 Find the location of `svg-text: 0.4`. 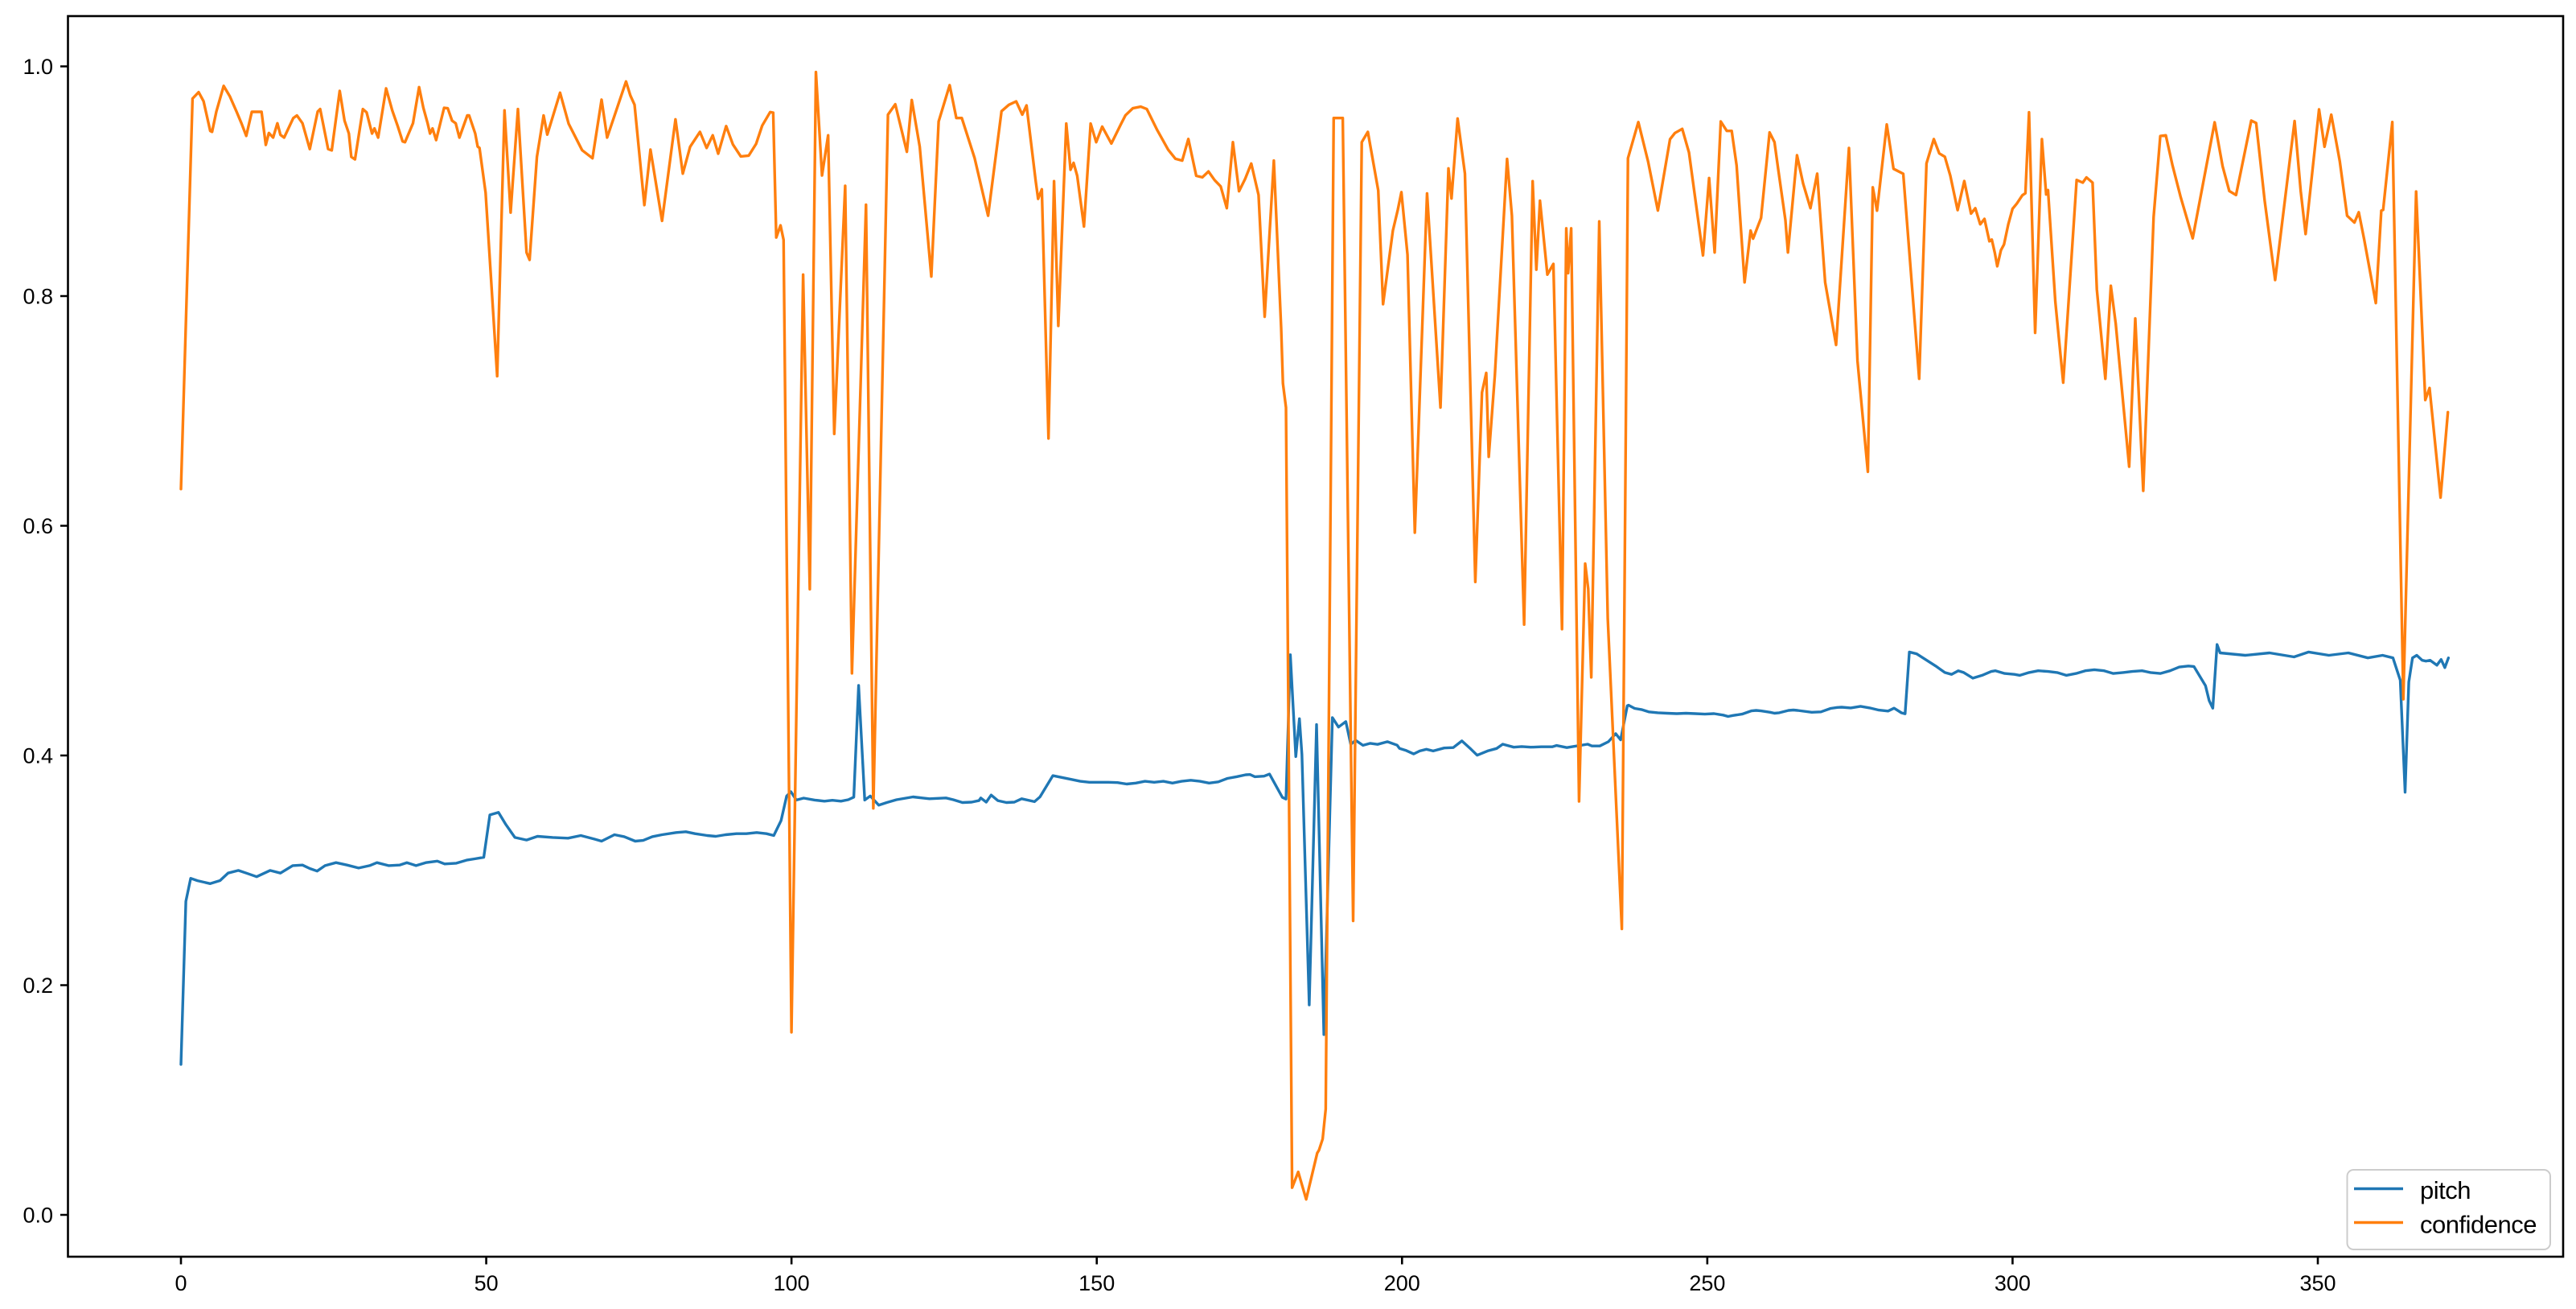

svg-text: 0.4 is located at coordinates (38, 756).